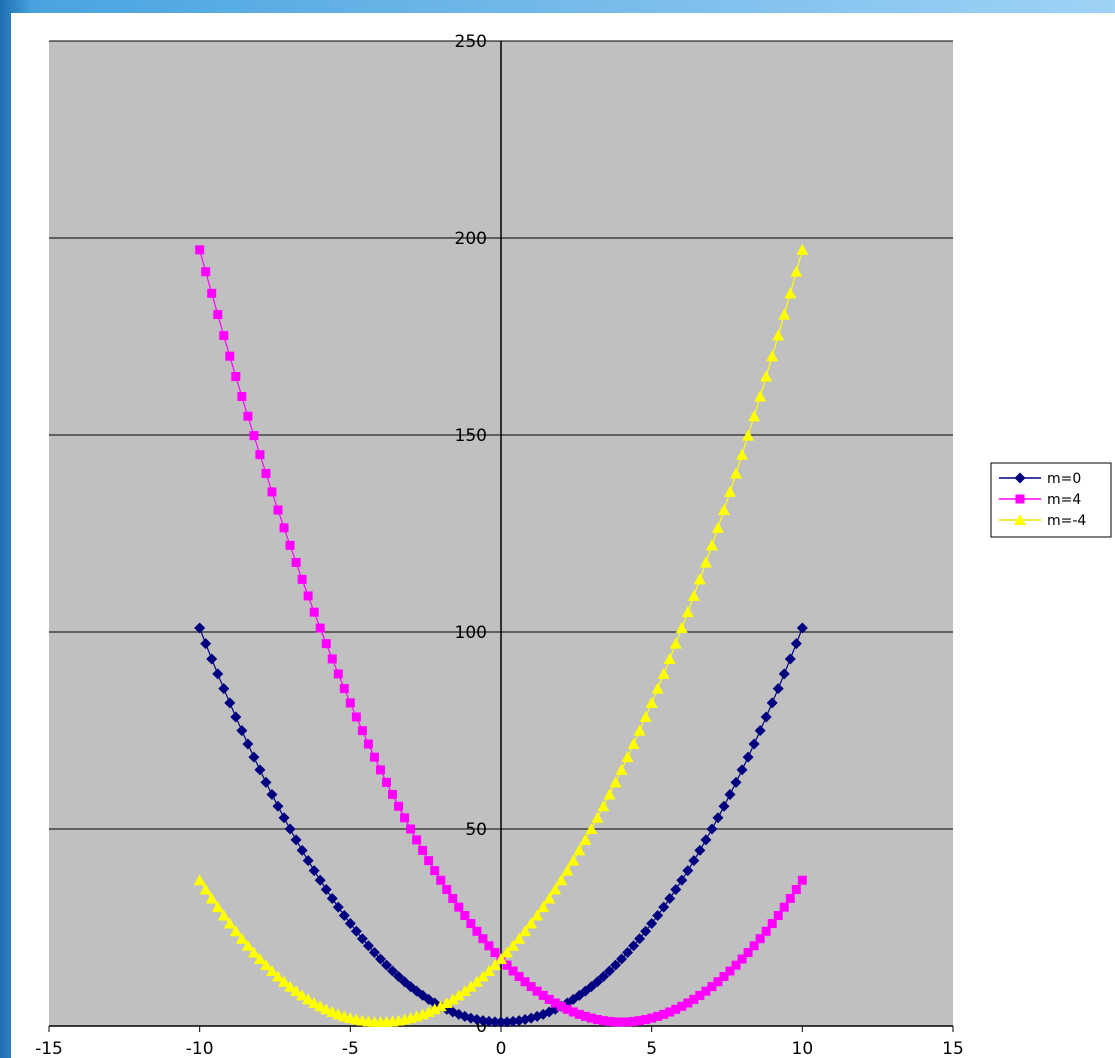 The height and width of the screenshot is (1058, 1115). What do you see at coordinates (471, 42) in the screenshot?
I see `y-tick-label: 250` at bounding box center [471, 42].